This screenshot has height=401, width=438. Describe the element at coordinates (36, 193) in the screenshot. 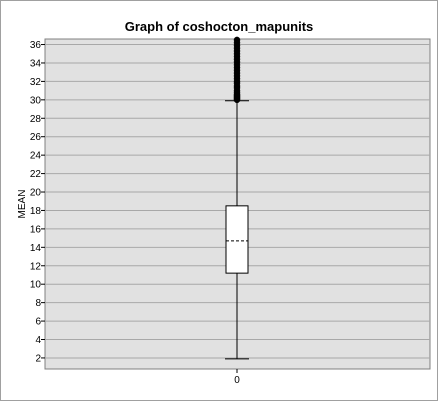

I see `y-tick-label-20: 20` at that location.